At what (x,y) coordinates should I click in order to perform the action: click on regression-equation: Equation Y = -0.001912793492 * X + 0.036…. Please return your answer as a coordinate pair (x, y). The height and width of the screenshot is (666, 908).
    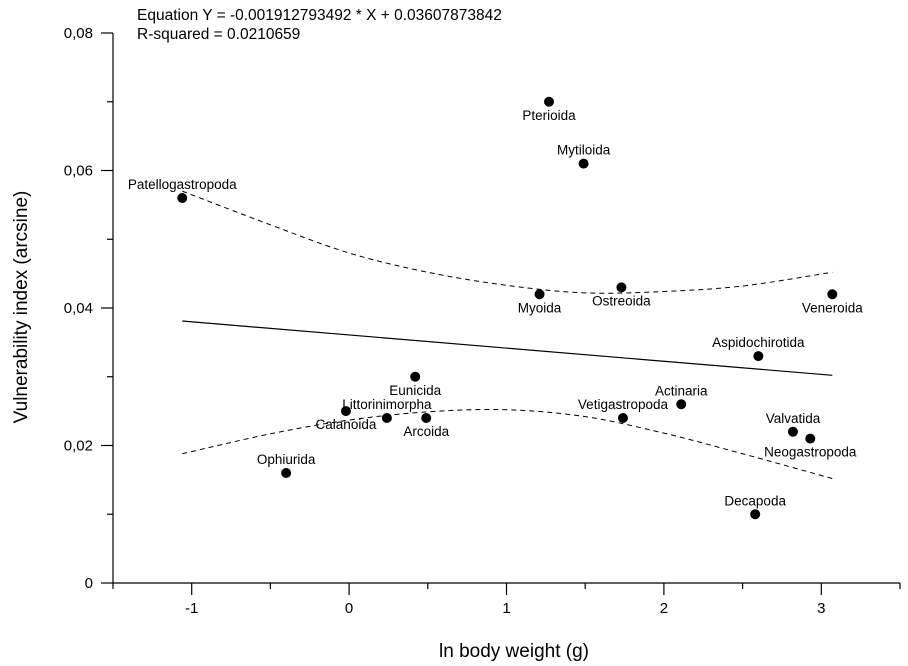
    Looking at the image, I should click on (319, 15).